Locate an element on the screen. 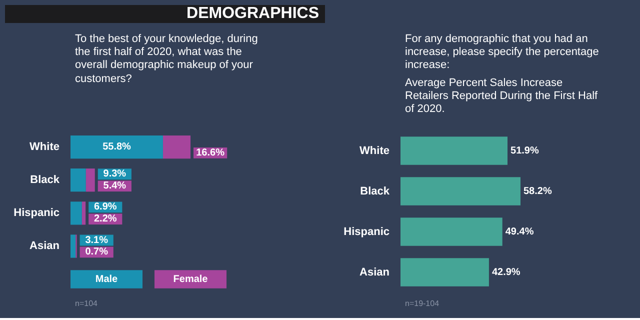 The width and height of the screenshot is (640, 320). data-label: 2.2% is located at coordinates (105, 219).